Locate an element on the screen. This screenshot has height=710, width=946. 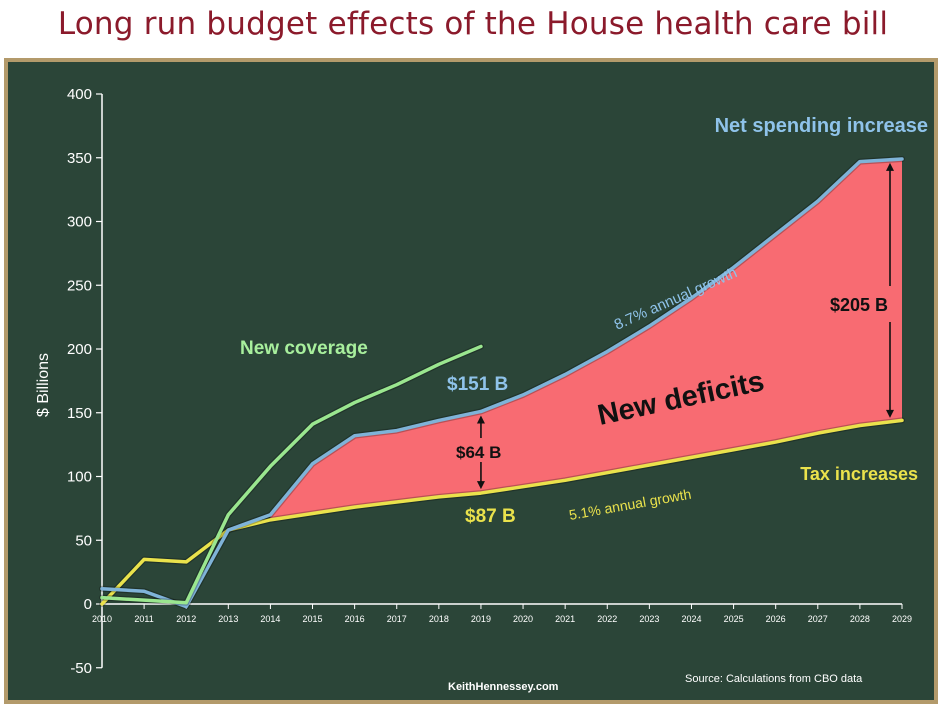
y-tick-label: 50 is located at coordinates (83, 540).